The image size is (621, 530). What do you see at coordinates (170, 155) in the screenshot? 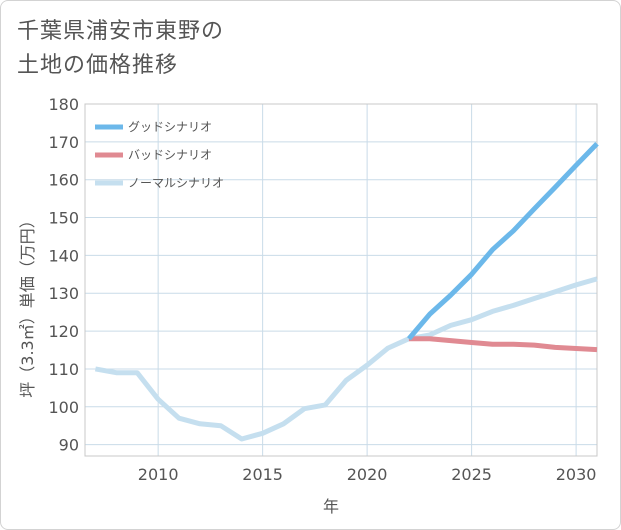
I see `legend-label: バッドシナリオ` at bounding box center [170, 155].